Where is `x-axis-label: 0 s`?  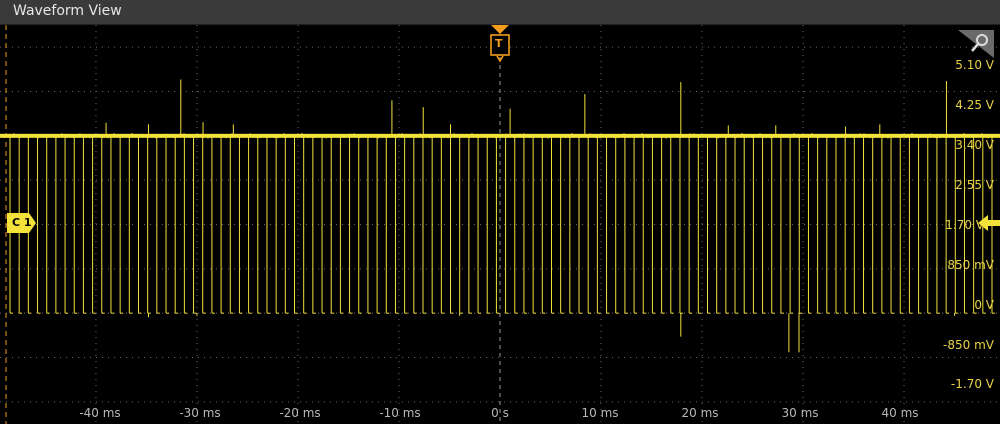 x-axis-label: 0 s is located at coordinates (500, 413).